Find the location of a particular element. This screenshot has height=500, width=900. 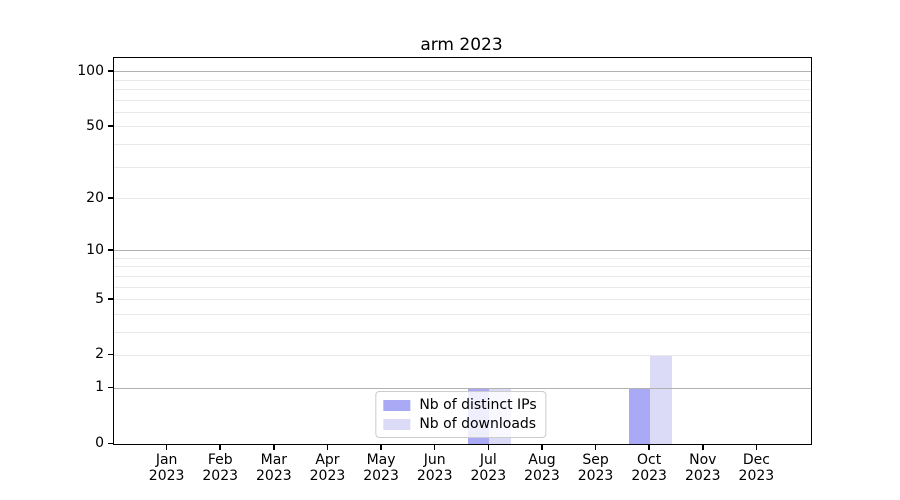

legend-swatch-downloads is located at coordinates (397, 424).